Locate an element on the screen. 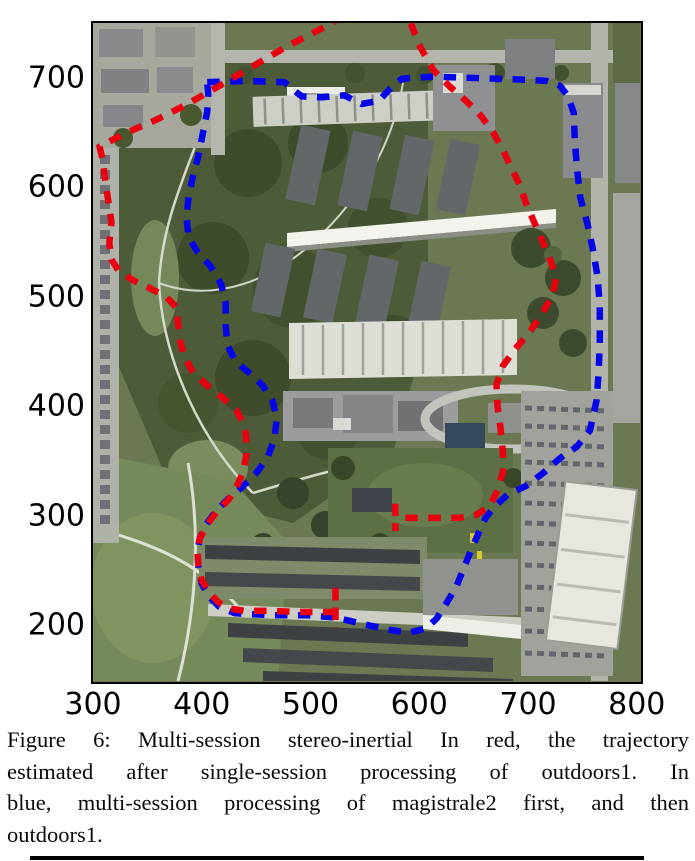 The height and width of the screenshot is (861, 695). x-tick-label: 300 is located at coordinates (93, 704).